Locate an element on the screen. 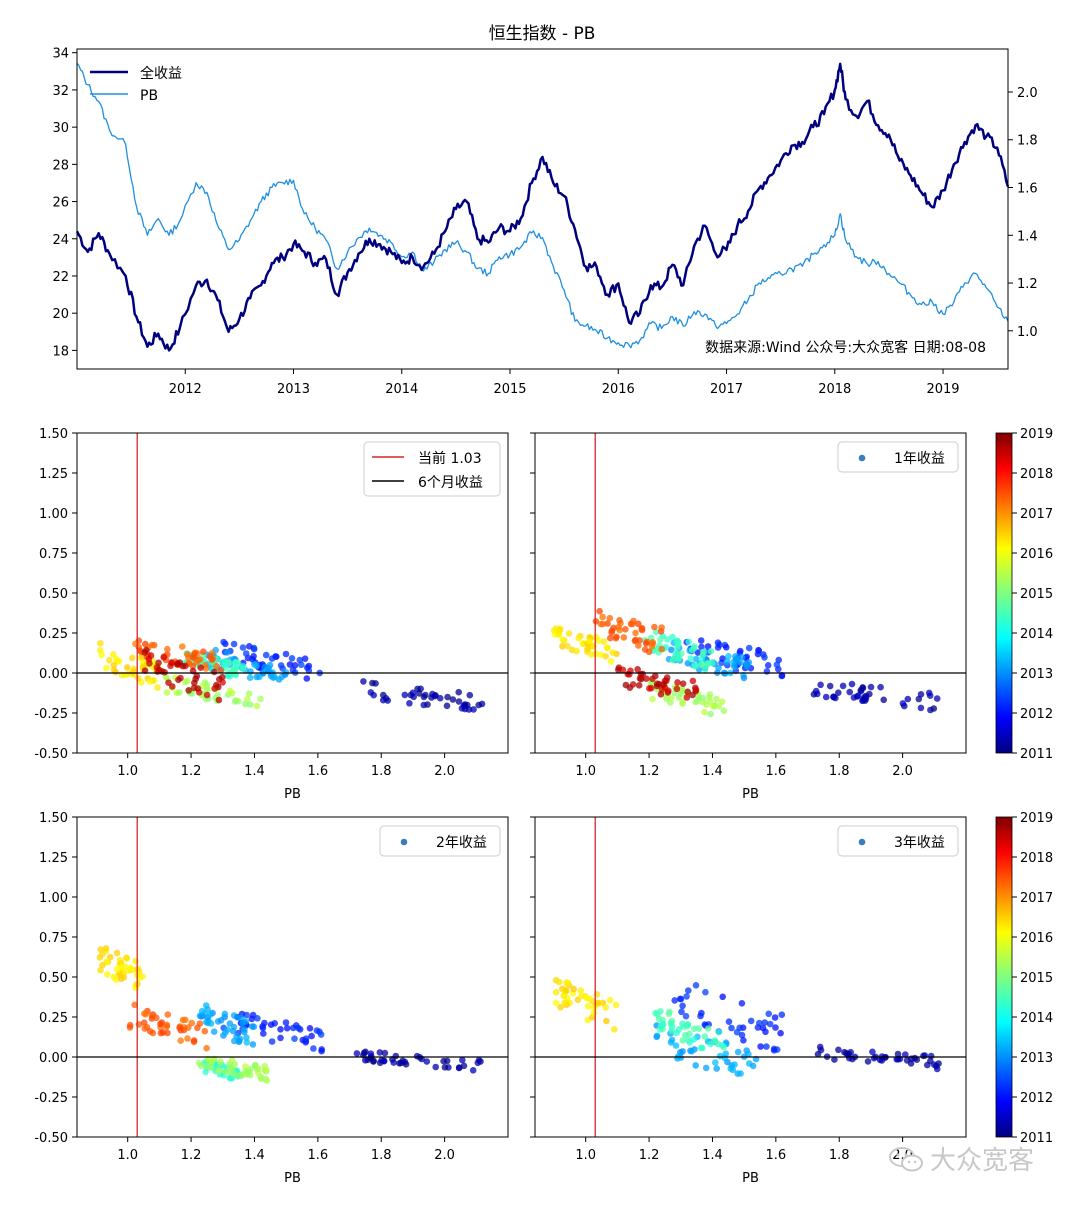  colorbar-tick-label: 2015 is located at coordinates (1036, 594).